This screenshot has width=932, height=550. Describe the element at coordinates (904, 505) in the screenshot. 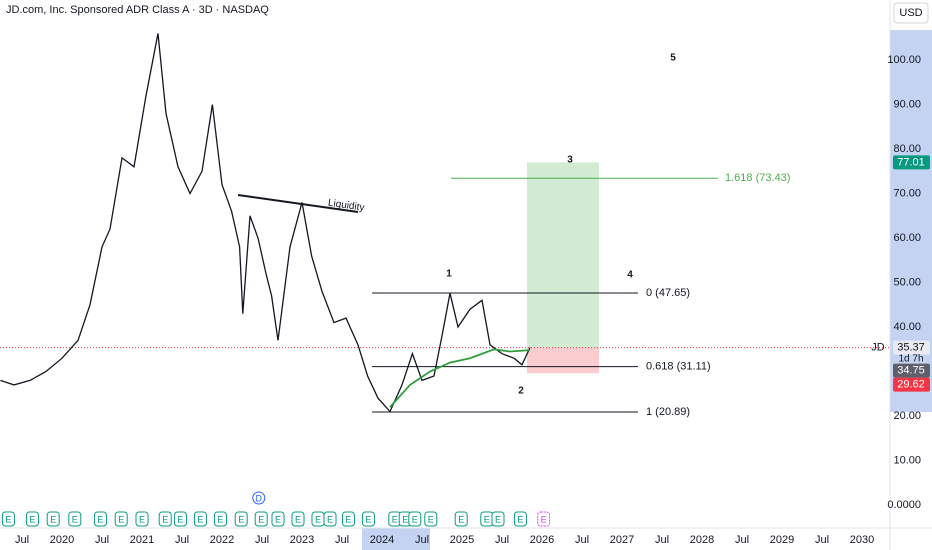

I see `y-tick-label: 0.0000` at that location.